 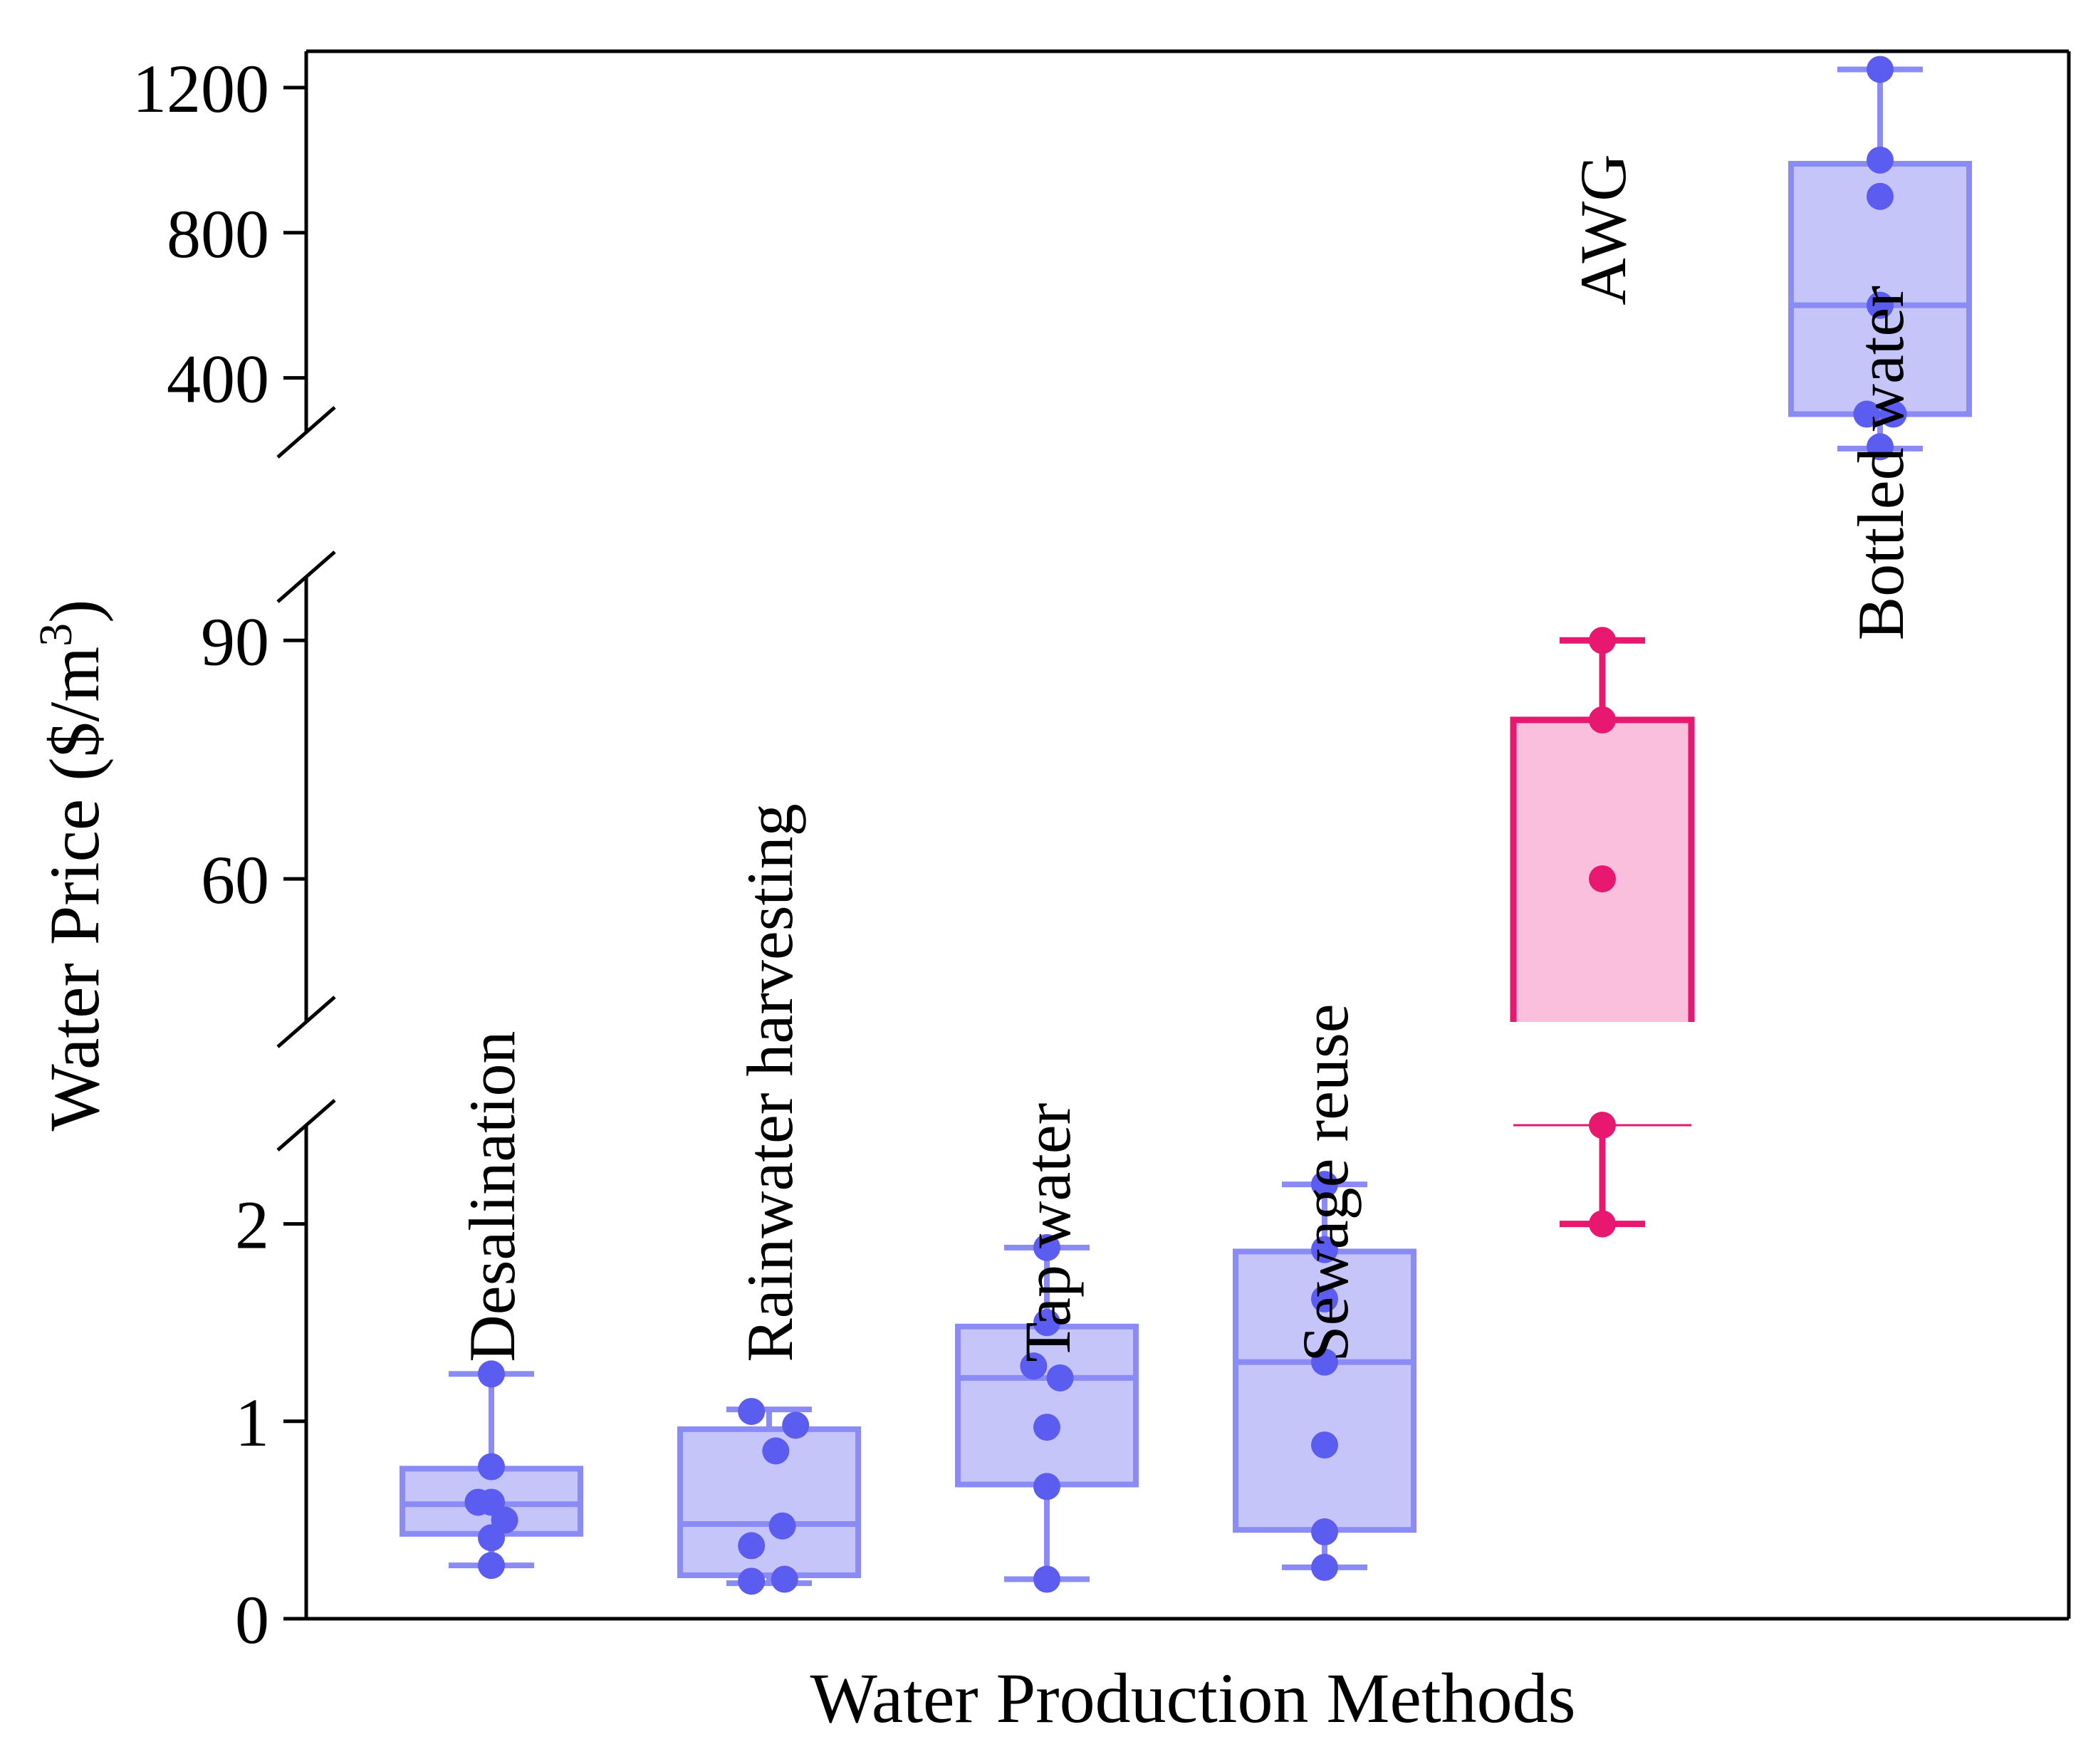 I want to click on category-label-awg: AWG, so click(x=1603, y=230).